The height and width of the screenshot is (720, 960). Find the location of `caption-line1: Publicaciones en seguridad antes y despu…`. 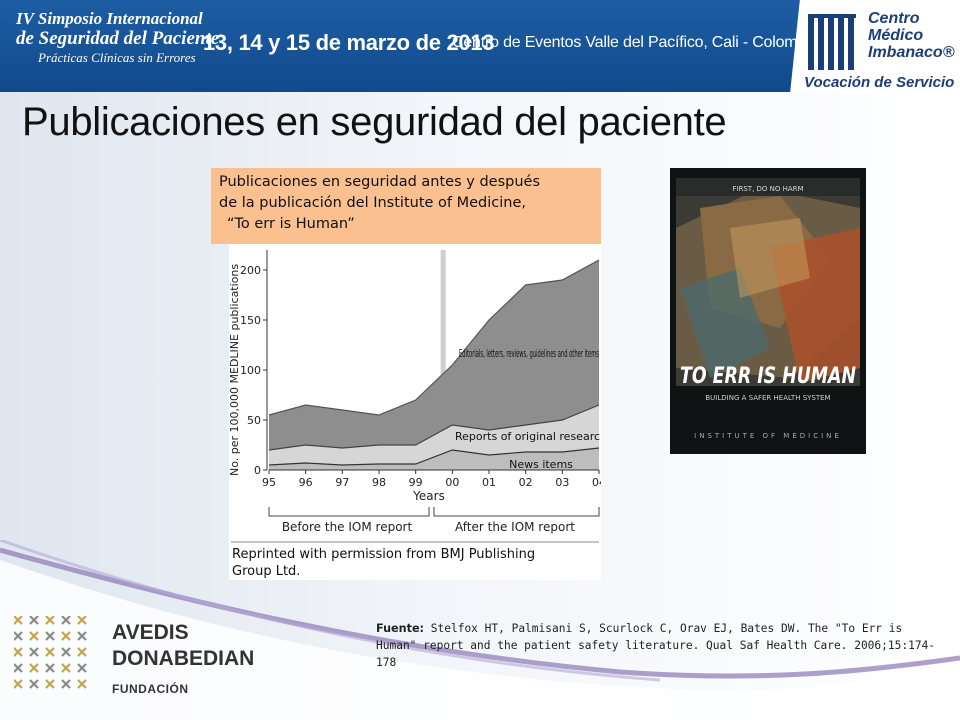

caption-line1: Publicaciones en seguridad antes y despu… is located at coordinates (380, 182).